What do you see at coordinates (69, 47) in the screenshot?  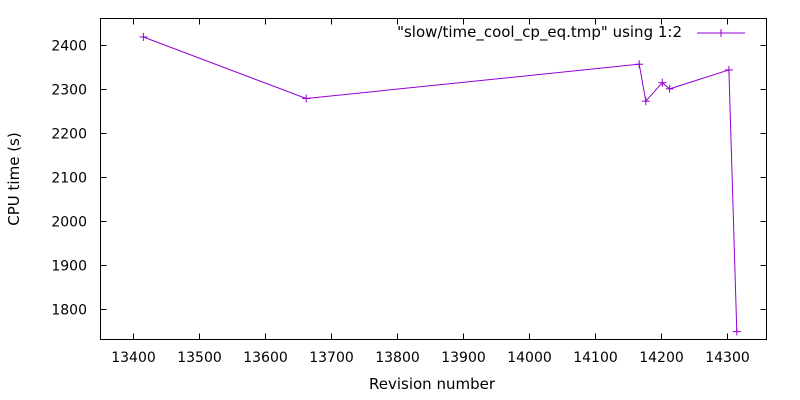 I see `y-tick-label: 2400` at bounding box center [69, 47].